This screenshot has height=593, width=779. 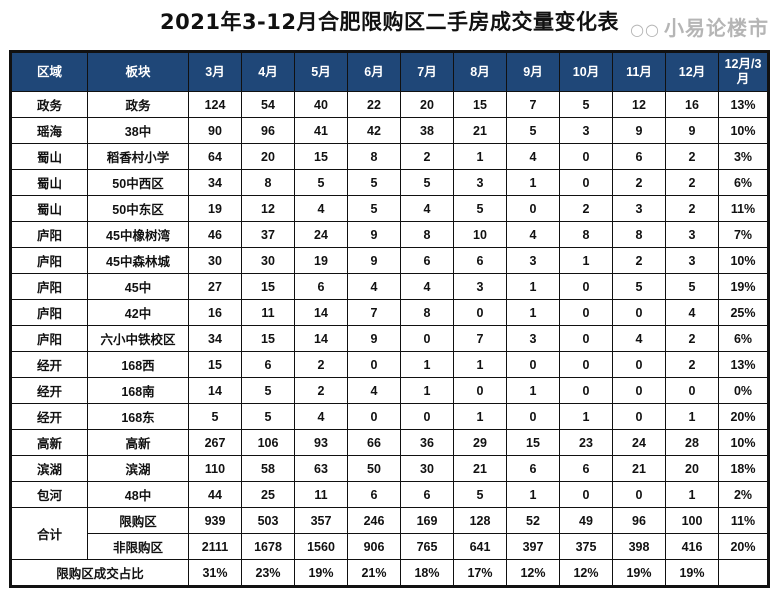 I want to click on block-cell: 168东, so click(x=138, y=416).